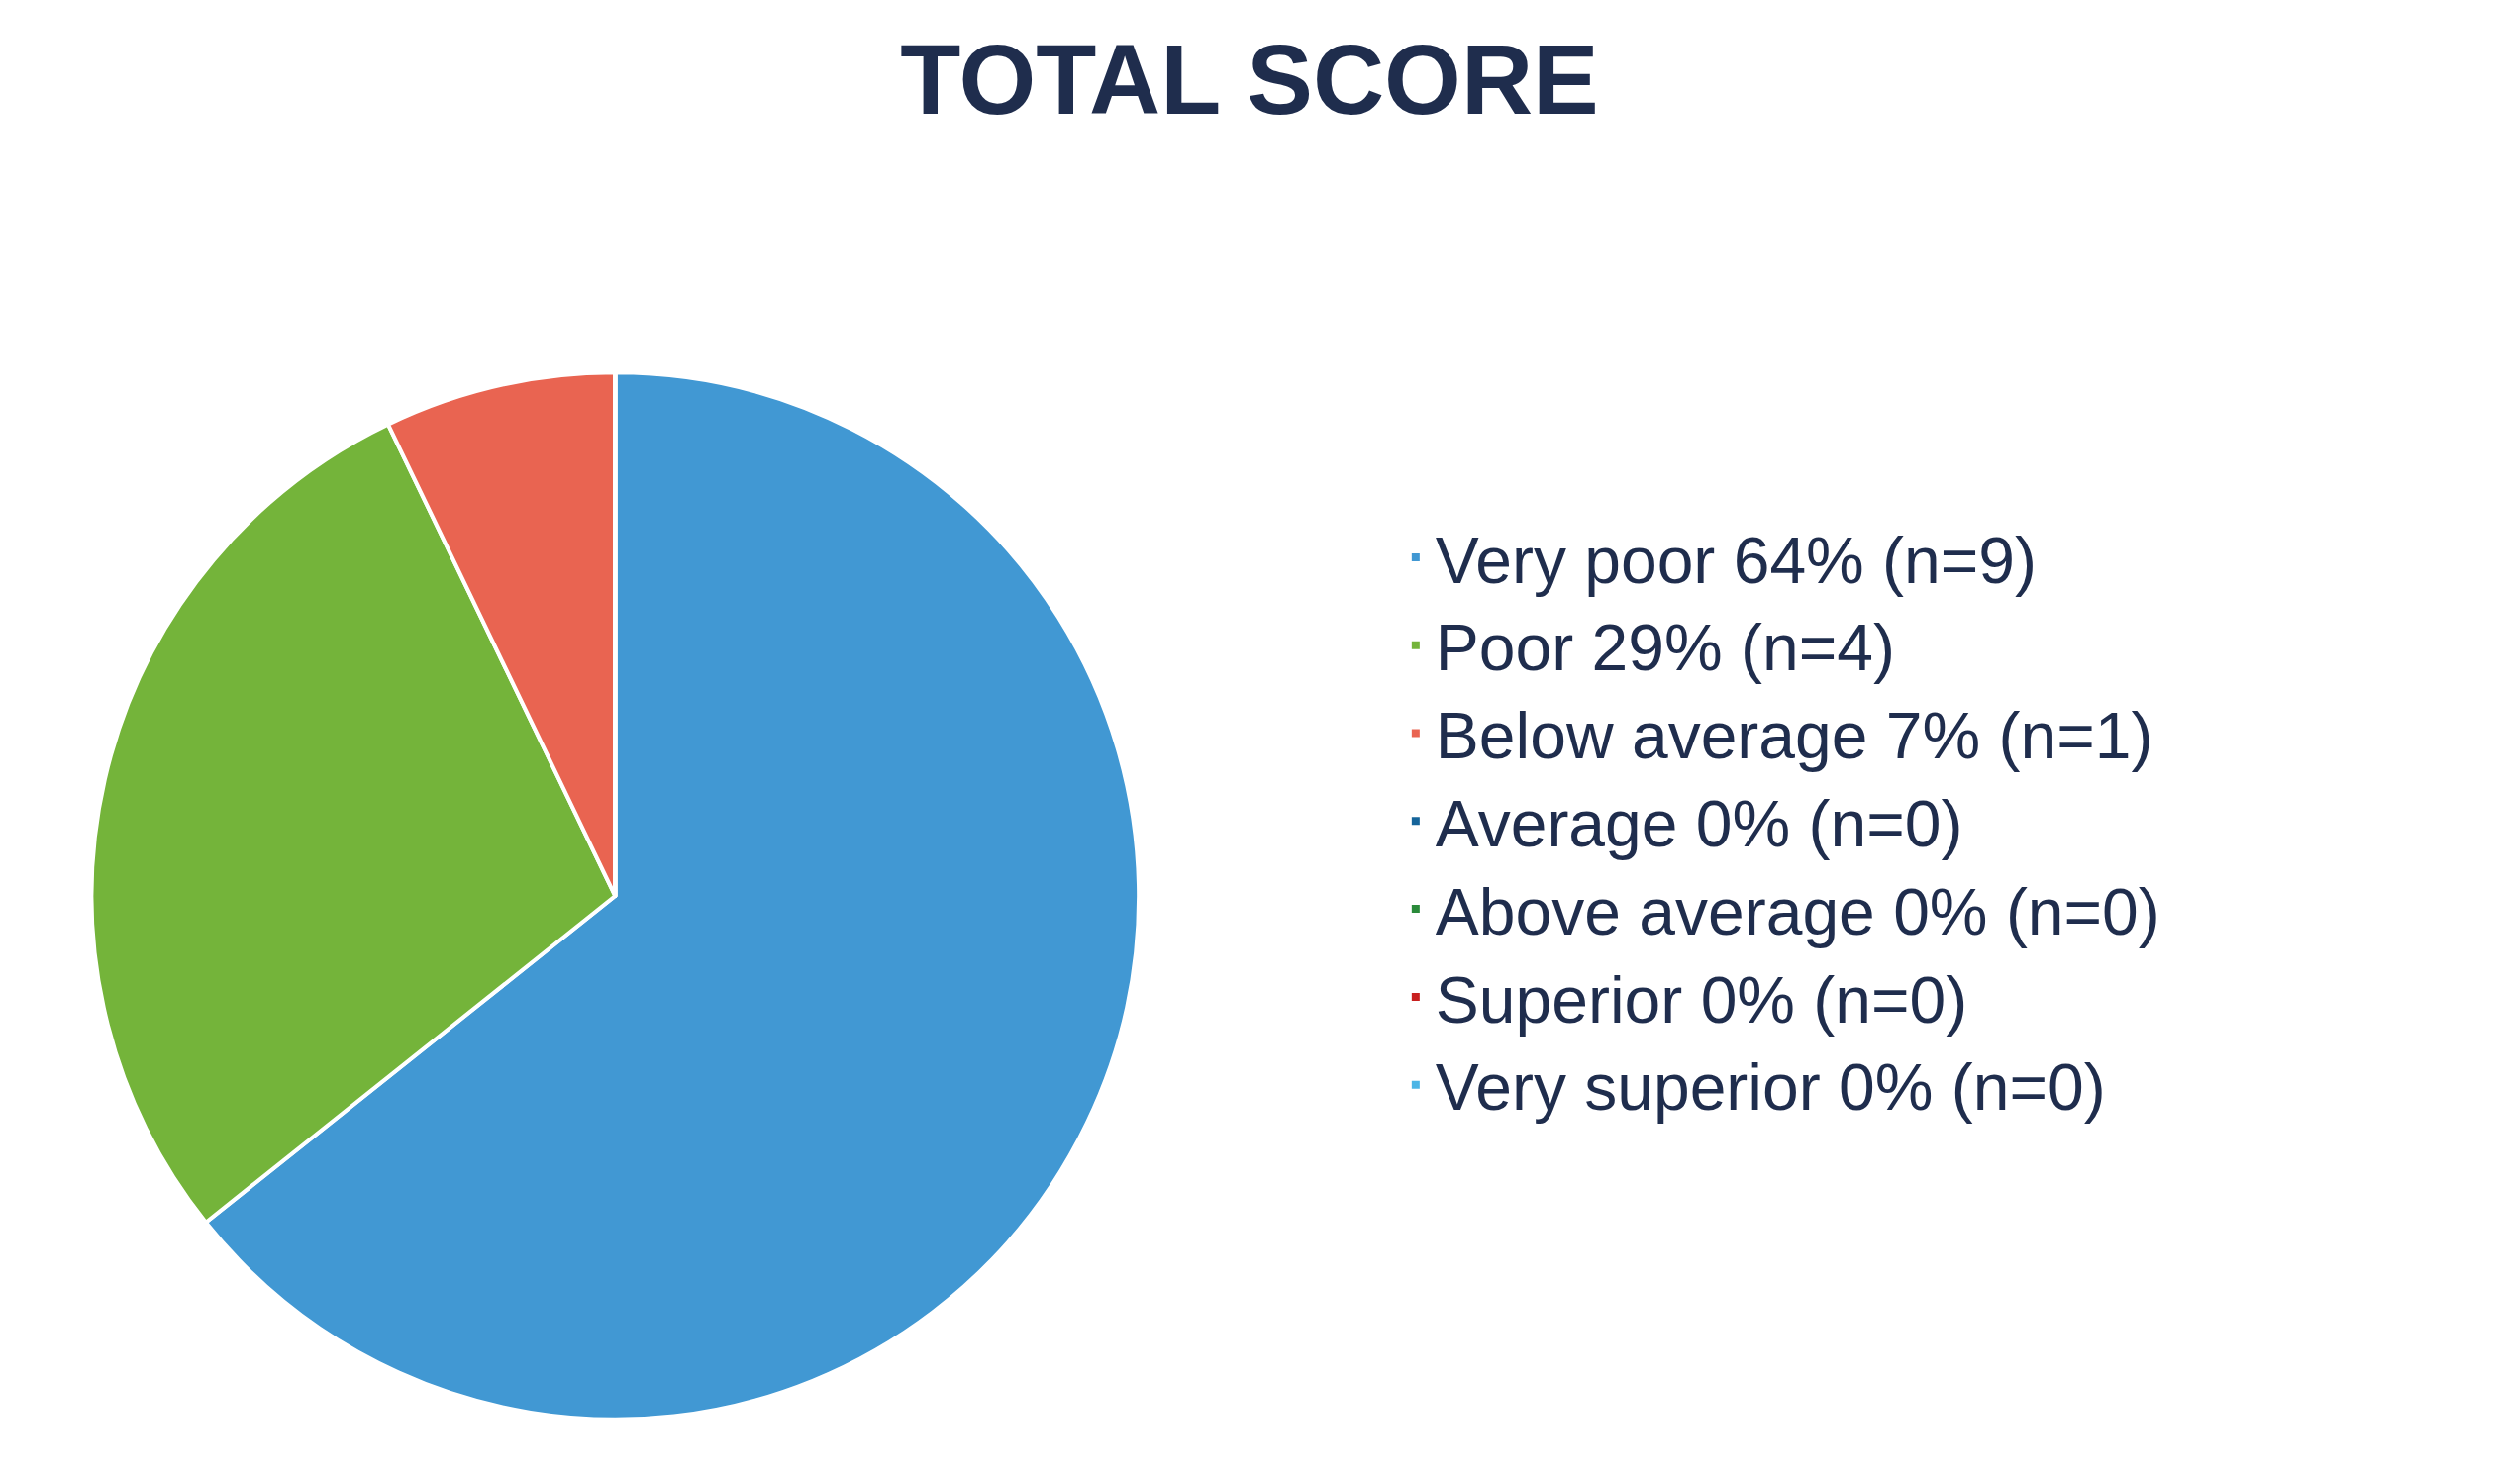  Describe the element at coordinates (1665, 648) in the screenshot. I see `legend-label: Poor 29% (n=4)` at that location.